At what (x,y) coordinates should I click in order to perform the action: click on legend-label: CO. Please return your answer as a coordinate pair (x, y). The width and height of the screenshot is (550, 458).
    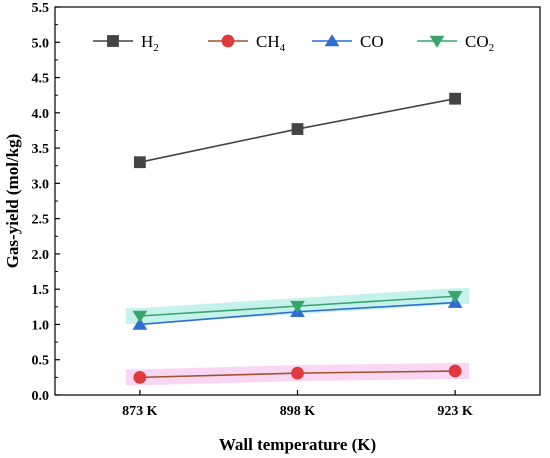
    Looking at the image, I should click on (372, 41).